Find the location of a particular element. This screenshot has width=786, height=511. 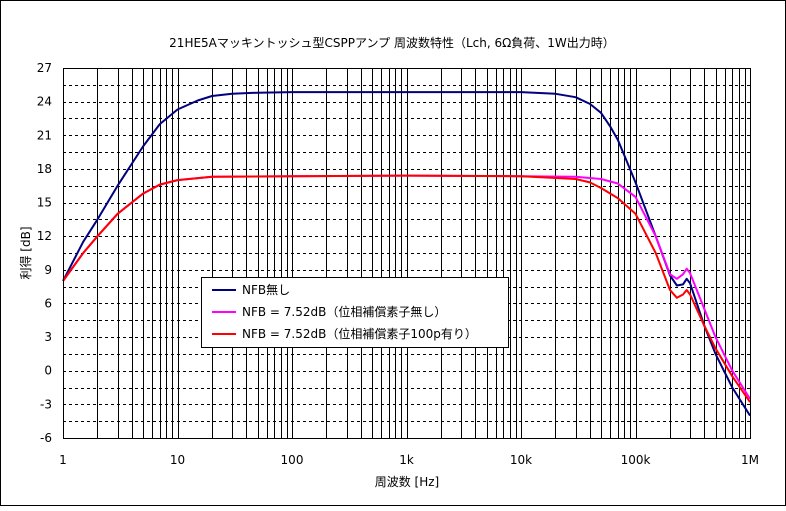

legend-label-nfb-100p-compensation: NFB = 7.52dB（位相補償素子100p有り） is located at coordinates (359, 333).